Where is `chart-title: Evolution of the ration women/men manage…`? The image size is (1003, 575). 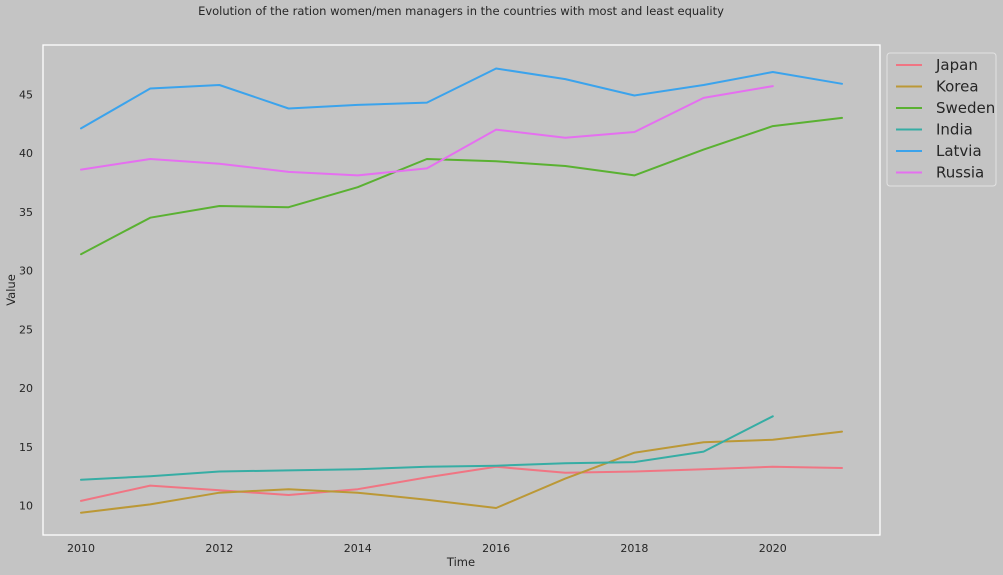 chart-title: Evolution of the ration women/men manage… is located at coordinates (461, 11).